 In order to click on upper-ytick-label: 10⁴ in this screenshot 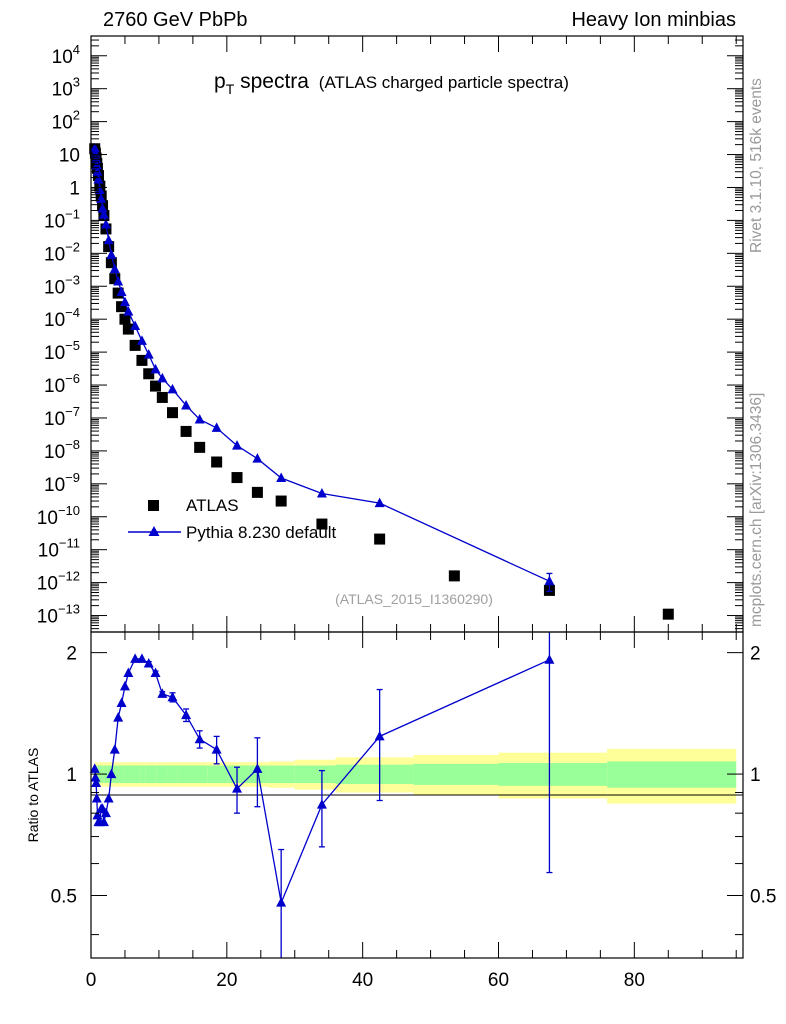, I will do `click(66, 55)`.